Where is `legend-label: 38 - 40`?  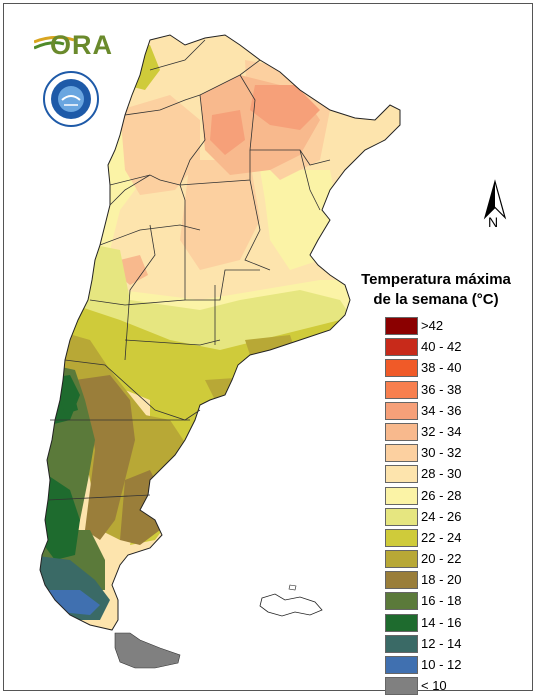 legend-label: 38 - 40 is located at coordinates (441, 368).